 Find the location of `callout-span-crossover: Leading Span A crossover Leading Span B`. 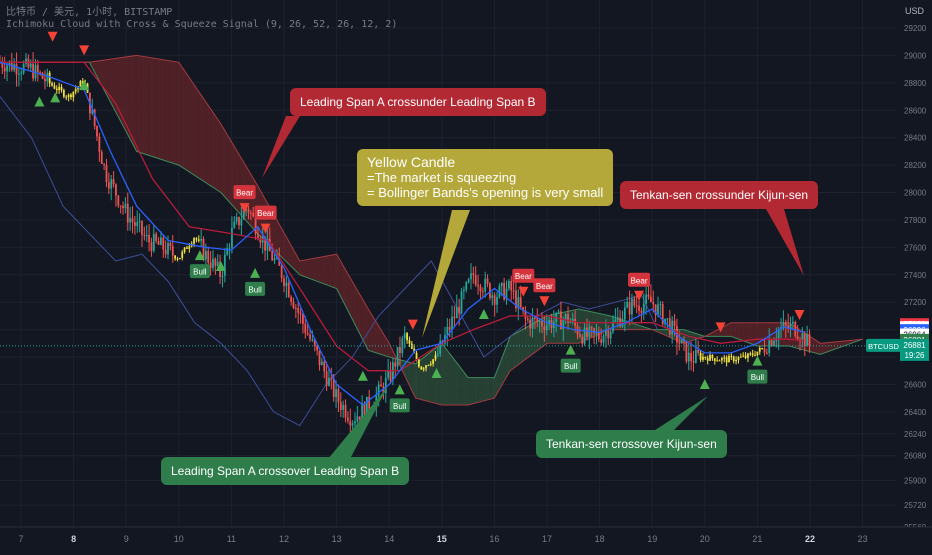

callout-span-crossover: Leading Span A crossover Leading Span B is located at coordinates (285, 471).